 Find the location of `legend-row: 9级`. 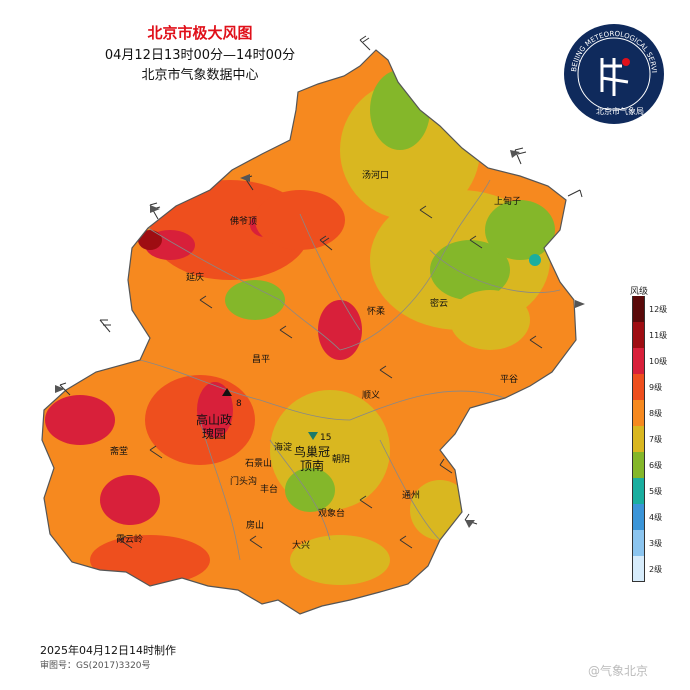

legend-row: 9级 is located at coordinates (656, 387).